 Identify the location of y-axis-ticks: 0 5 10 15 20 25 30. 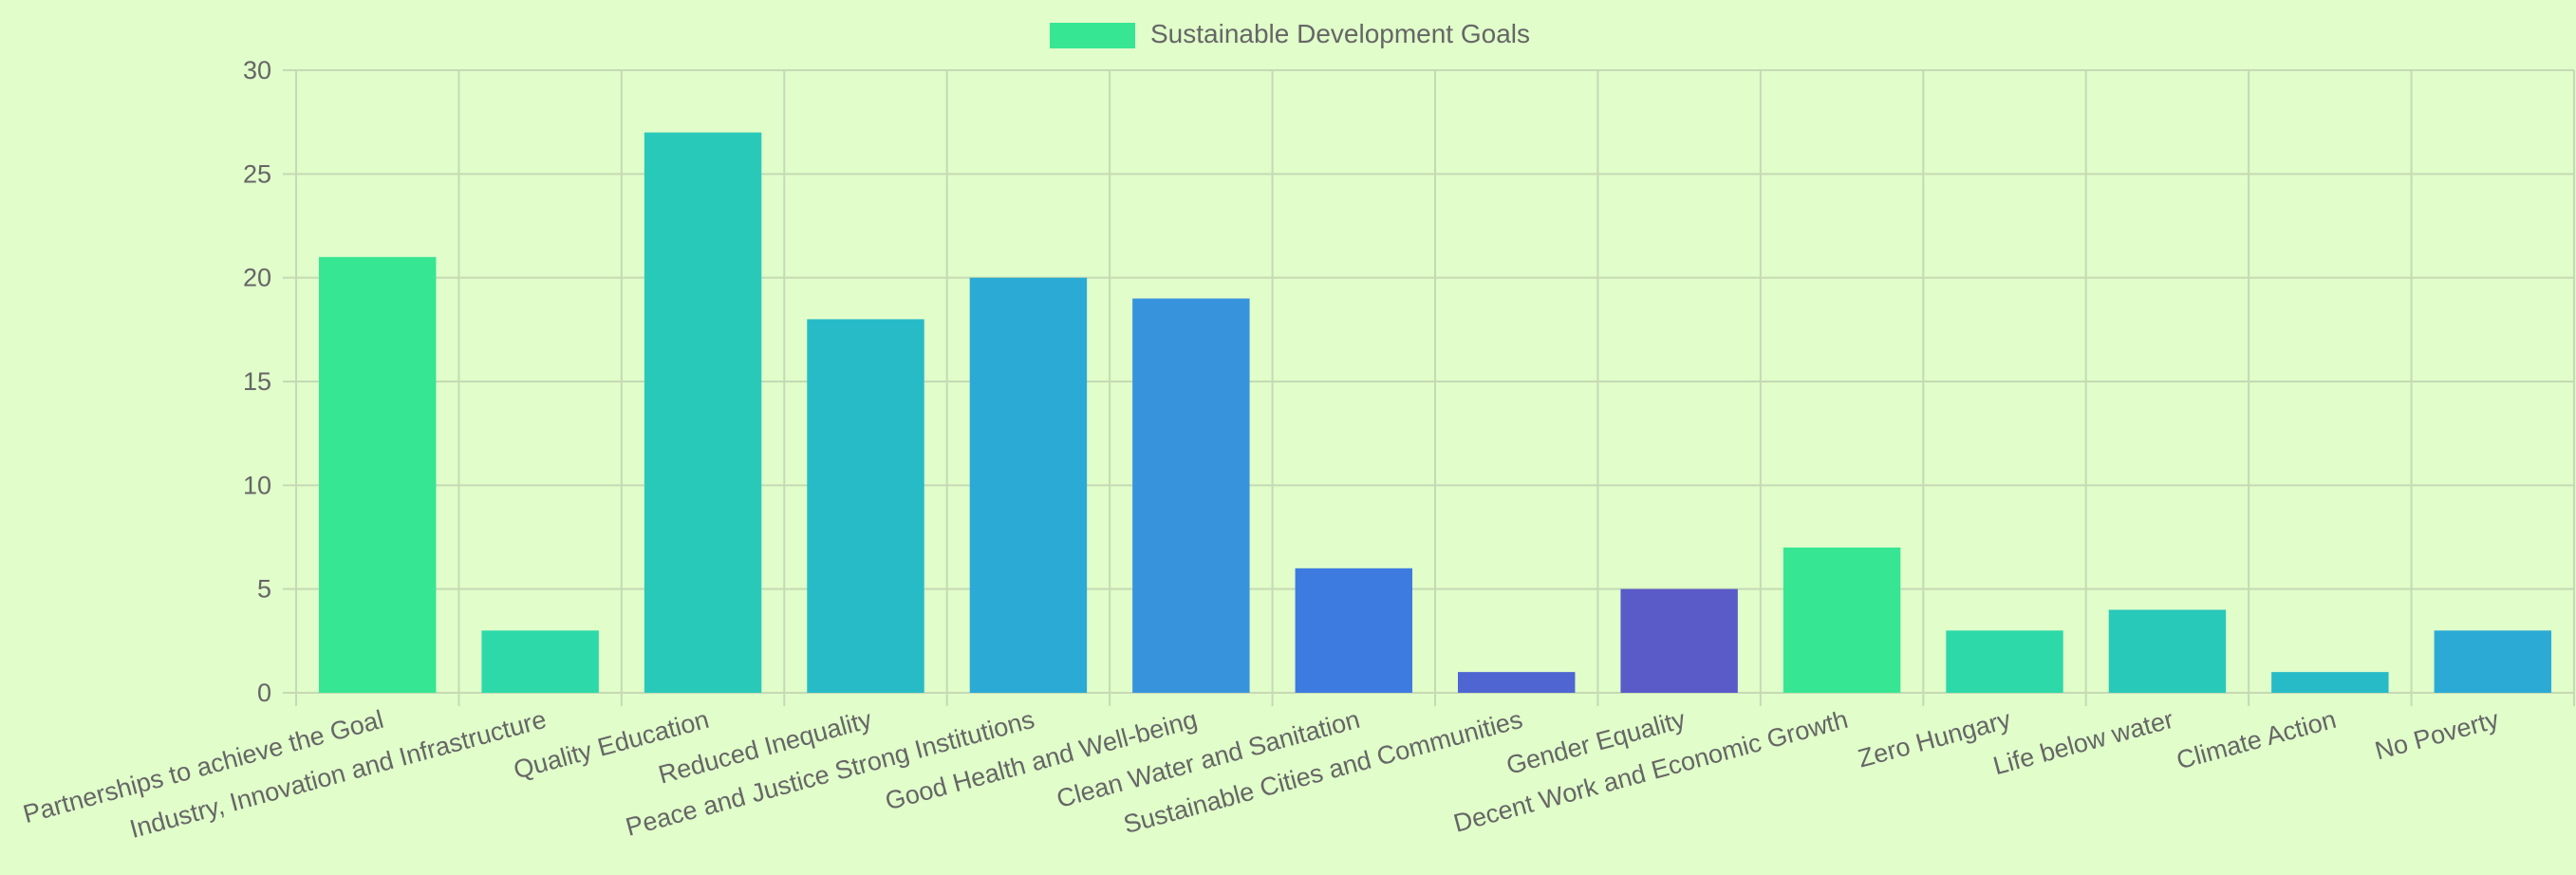
(257, 381).